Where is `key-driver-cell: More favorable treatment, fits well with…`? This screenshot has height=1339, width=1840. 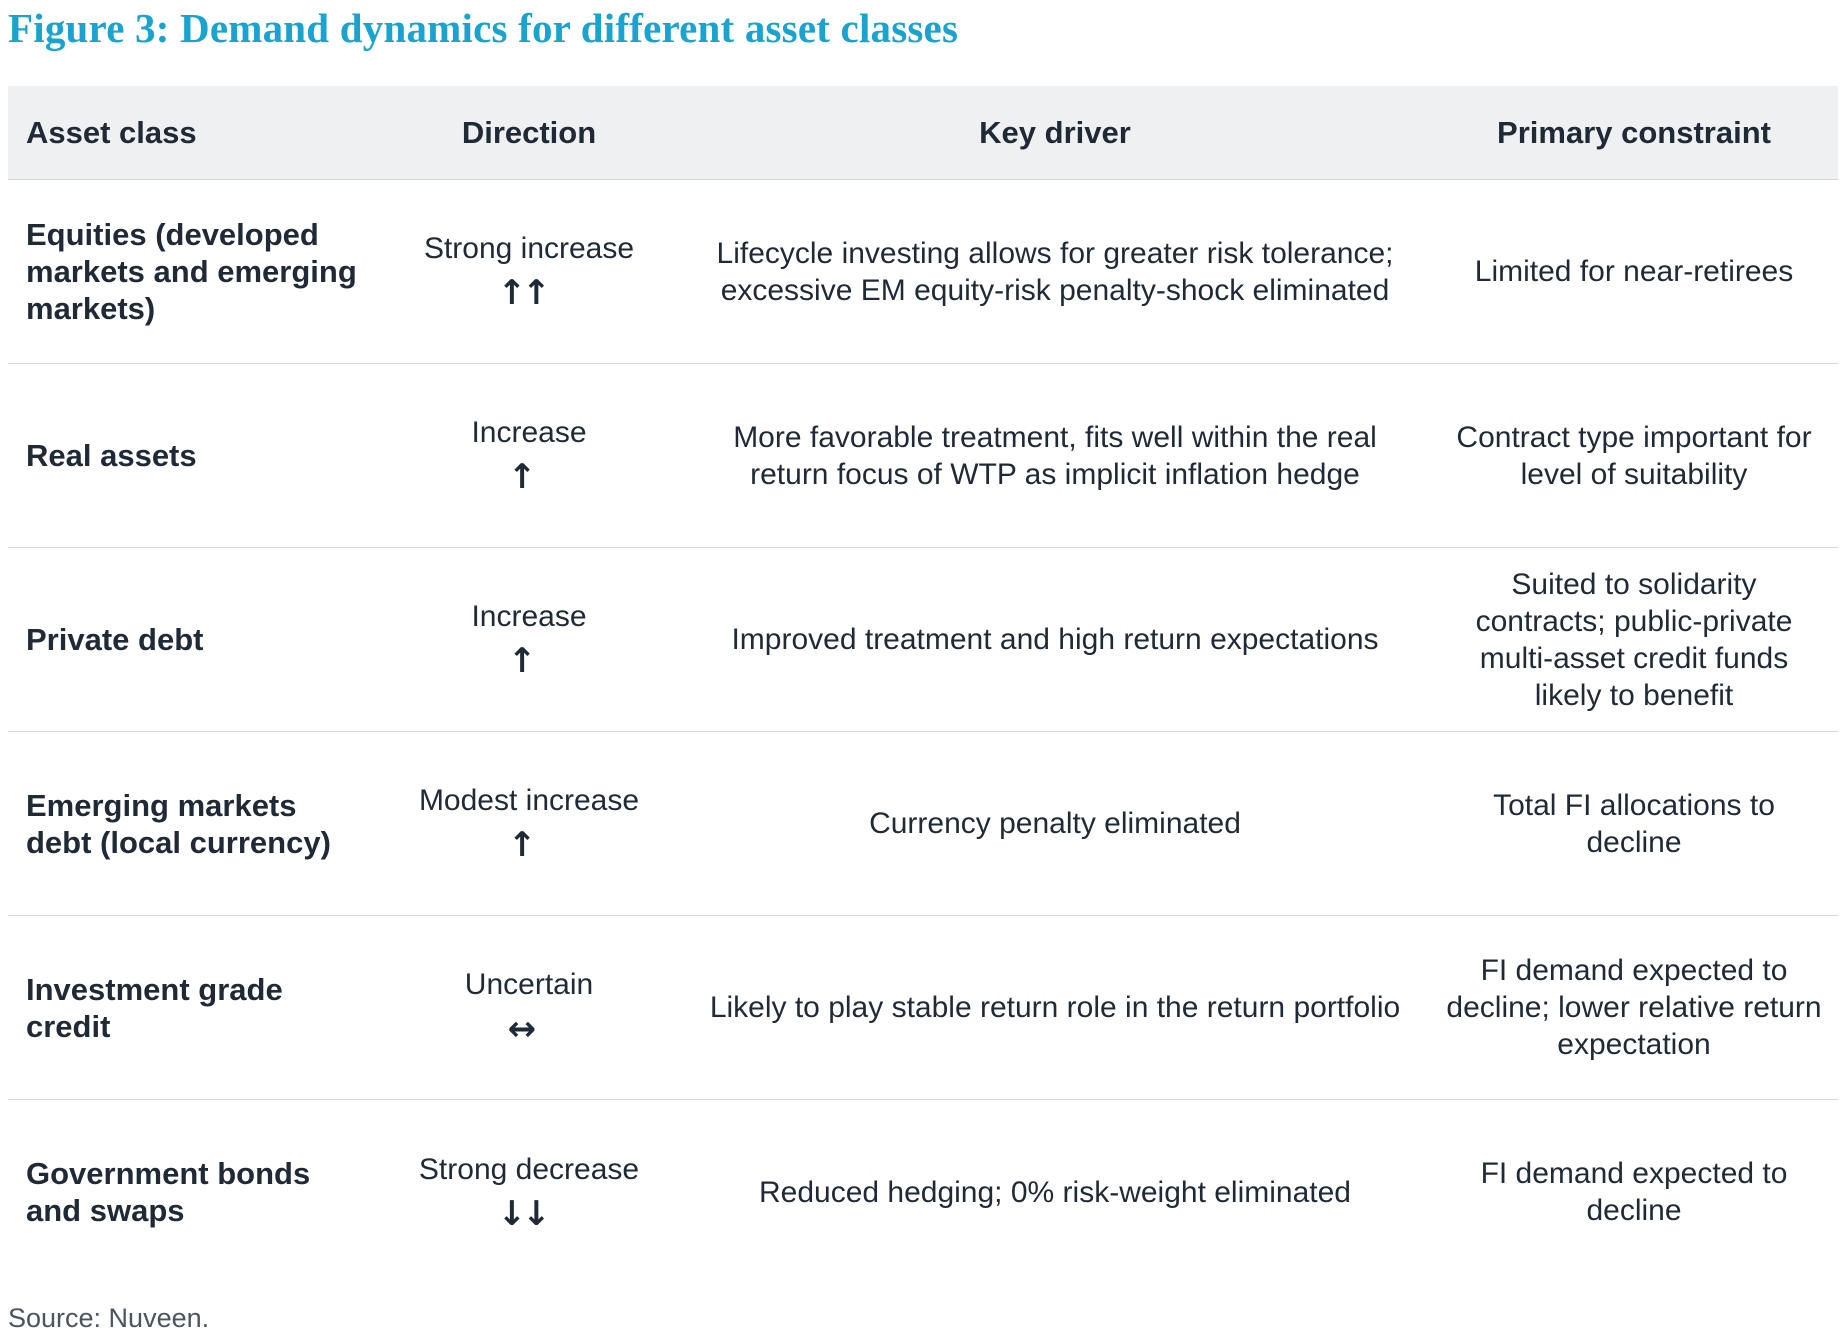
key-driver-cell: More favorable treatment, fits well with… is located at coordinates (1055, 455).